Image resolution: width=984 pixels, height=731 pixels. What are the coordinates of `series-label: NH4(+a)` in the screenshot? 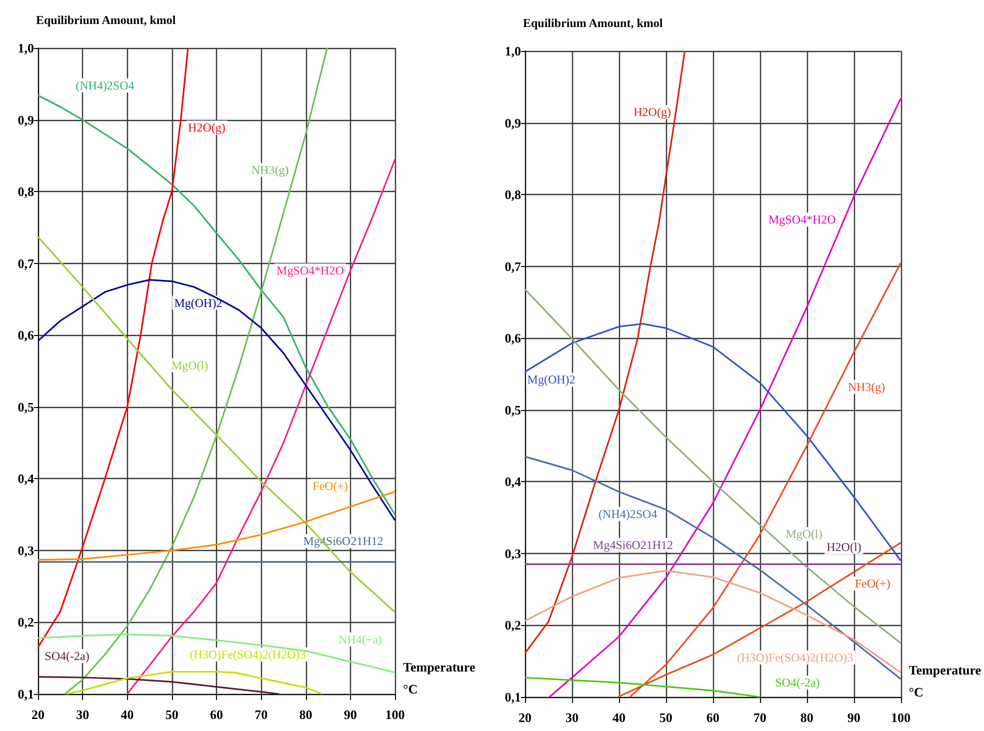 It's located at (360, 639).